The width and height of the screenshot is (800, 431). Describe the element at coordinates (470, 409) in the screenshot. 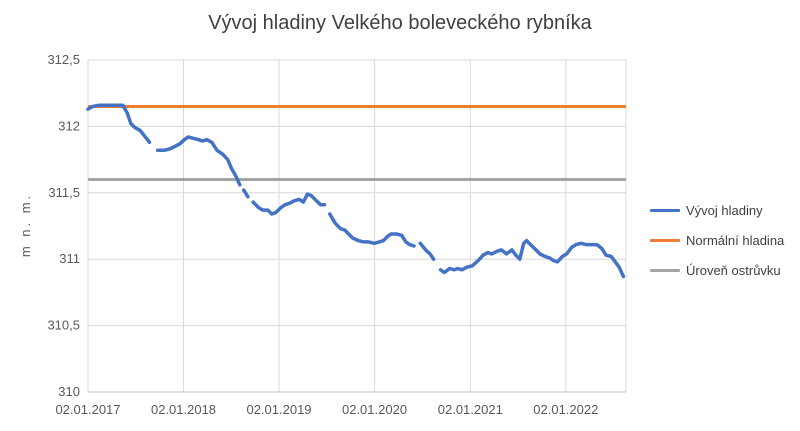

I see `x-tick-label: 02.01.2021` at that location.